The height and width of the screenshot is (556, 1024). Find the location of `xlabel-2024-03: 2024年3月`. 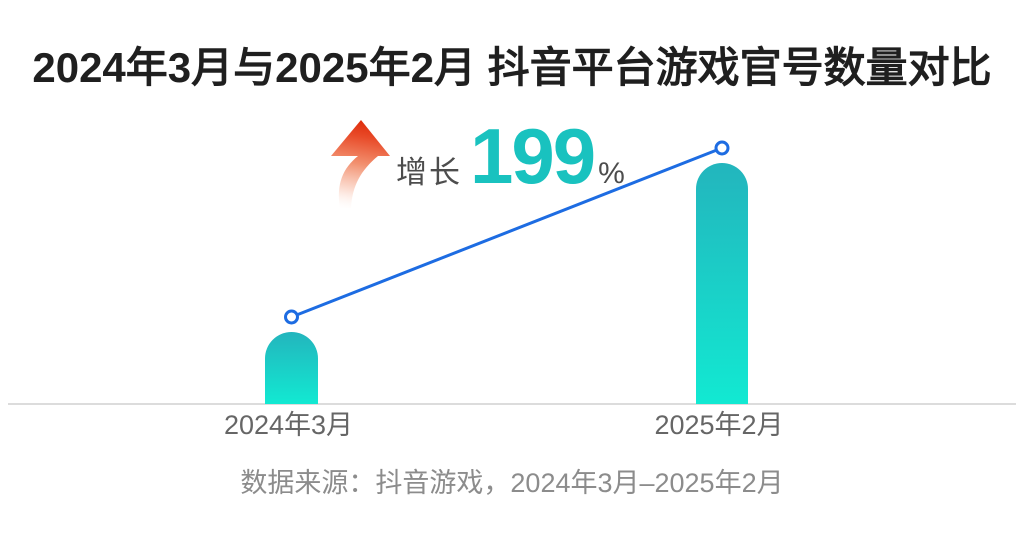

xlabel-2024-03: 2024年3月 is located at coordinates (288, 425).